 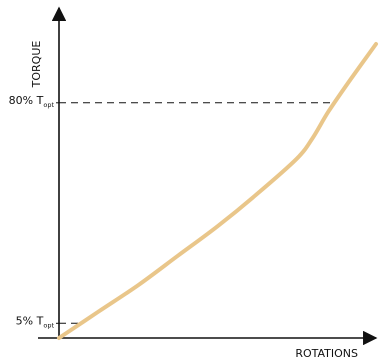 What do you see at coordinates (32, 101) in the screenshot?
I see `y-tick-label-2: 80% Topt` at bounding box center [32, 101].